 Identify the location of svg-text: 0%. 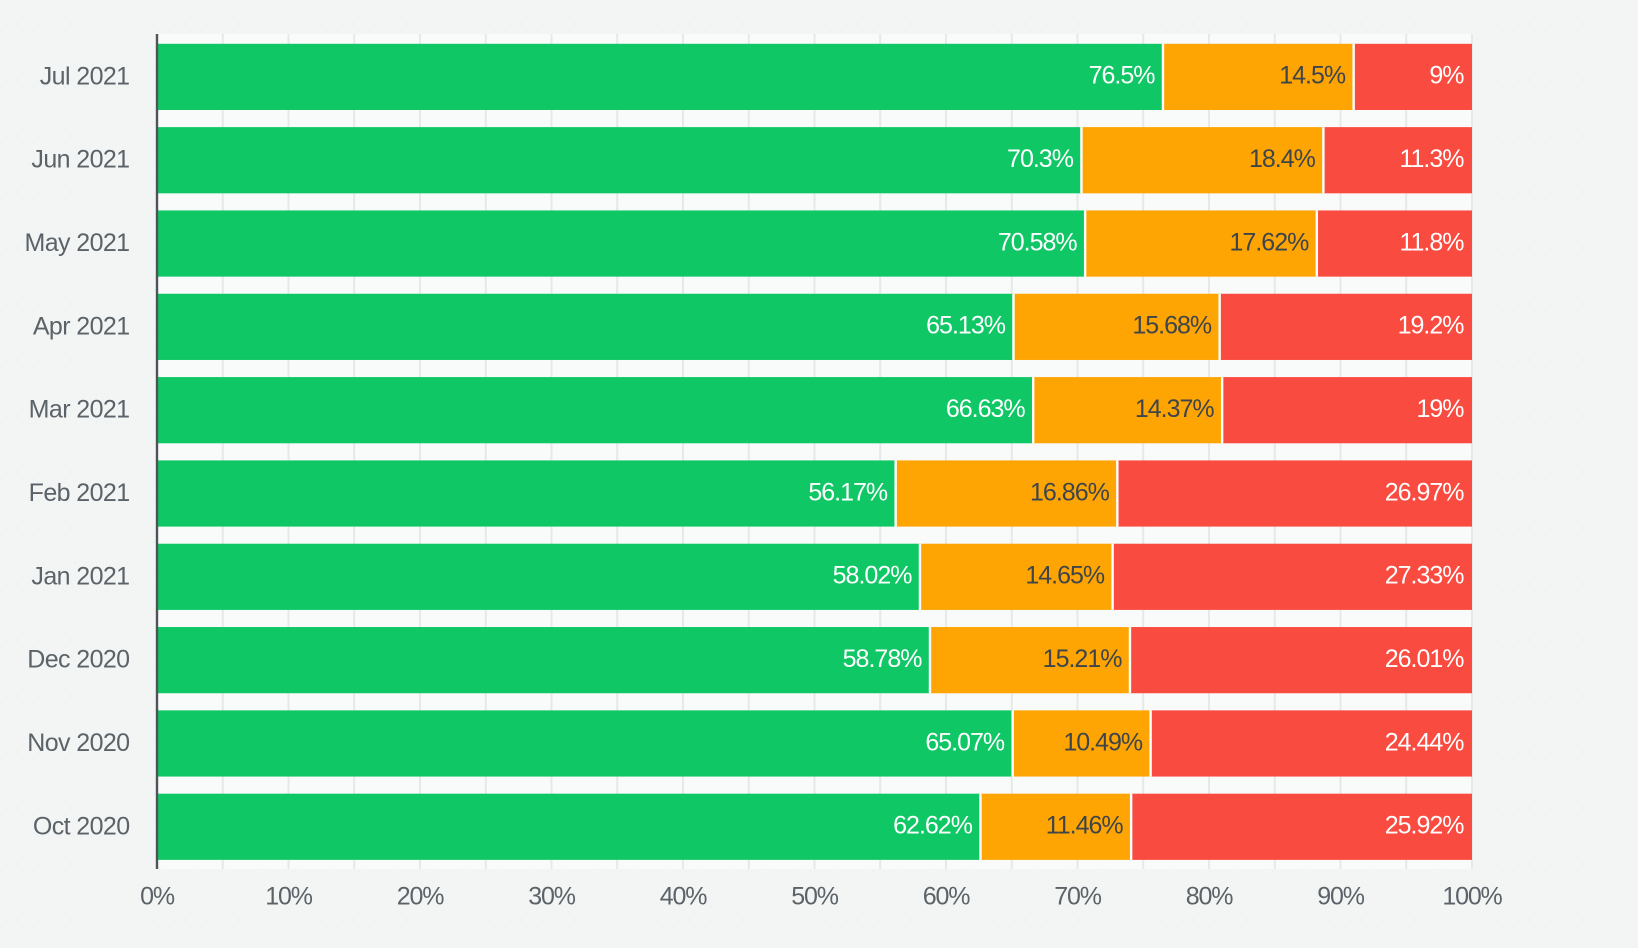
(157, 896).